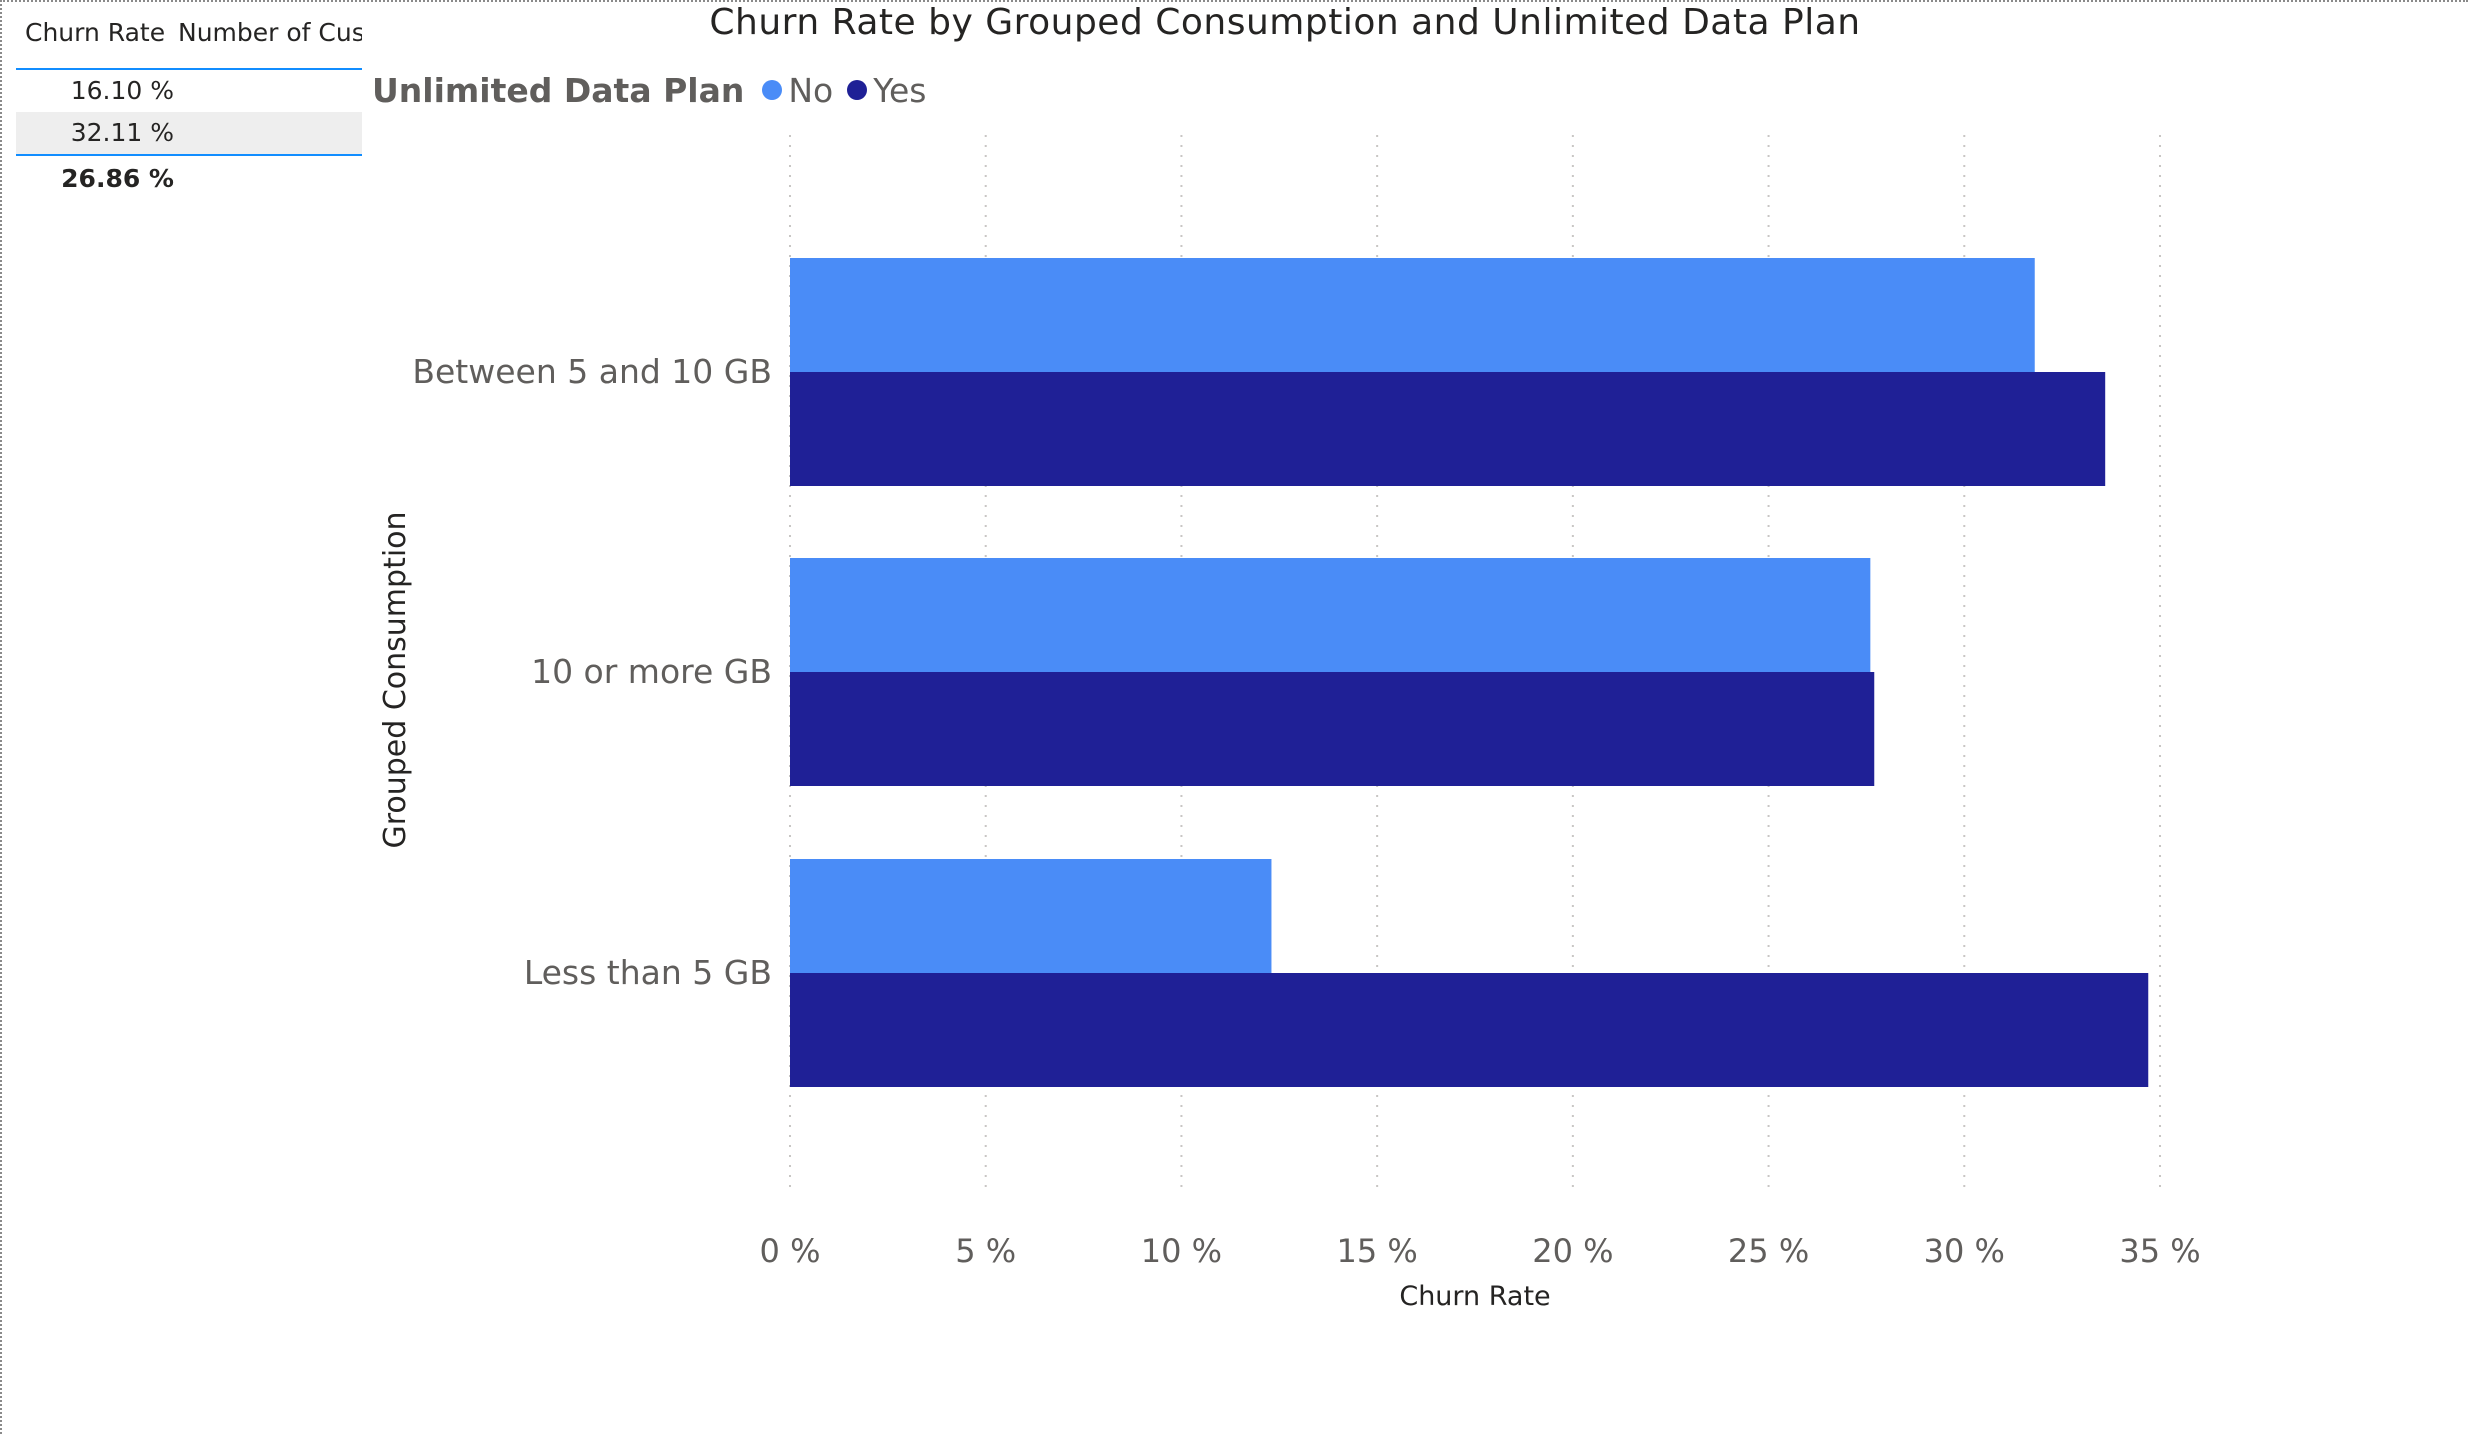 The image size is (2468, 1434). Describe the element at coordinates (95, 32) in the screenshot. I see `column-header-churn-rate: Churn Rate` at that location.